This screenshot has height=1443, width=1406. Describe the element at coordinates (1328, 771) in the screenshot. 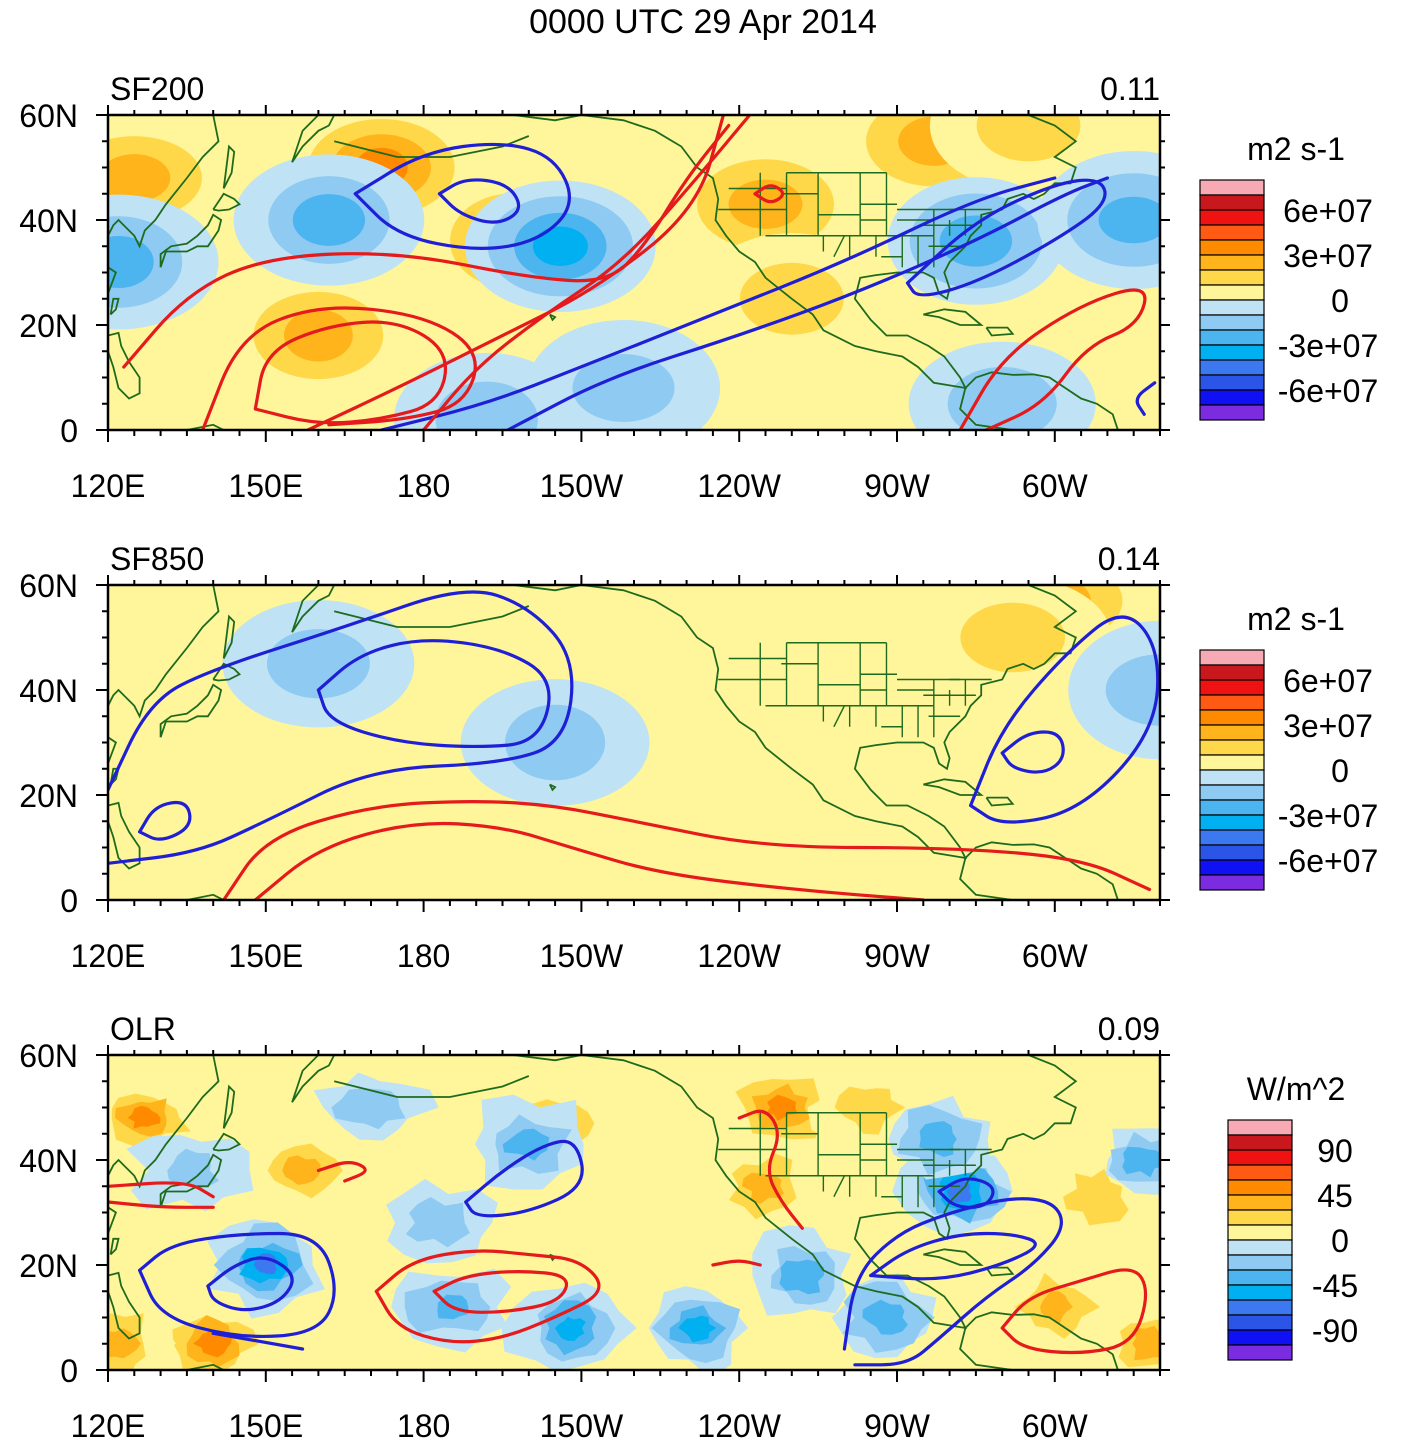

I see `colorbar-labels-sf850: 6e+07 3e+07 0 -3e+07 -6e+07` at that location.